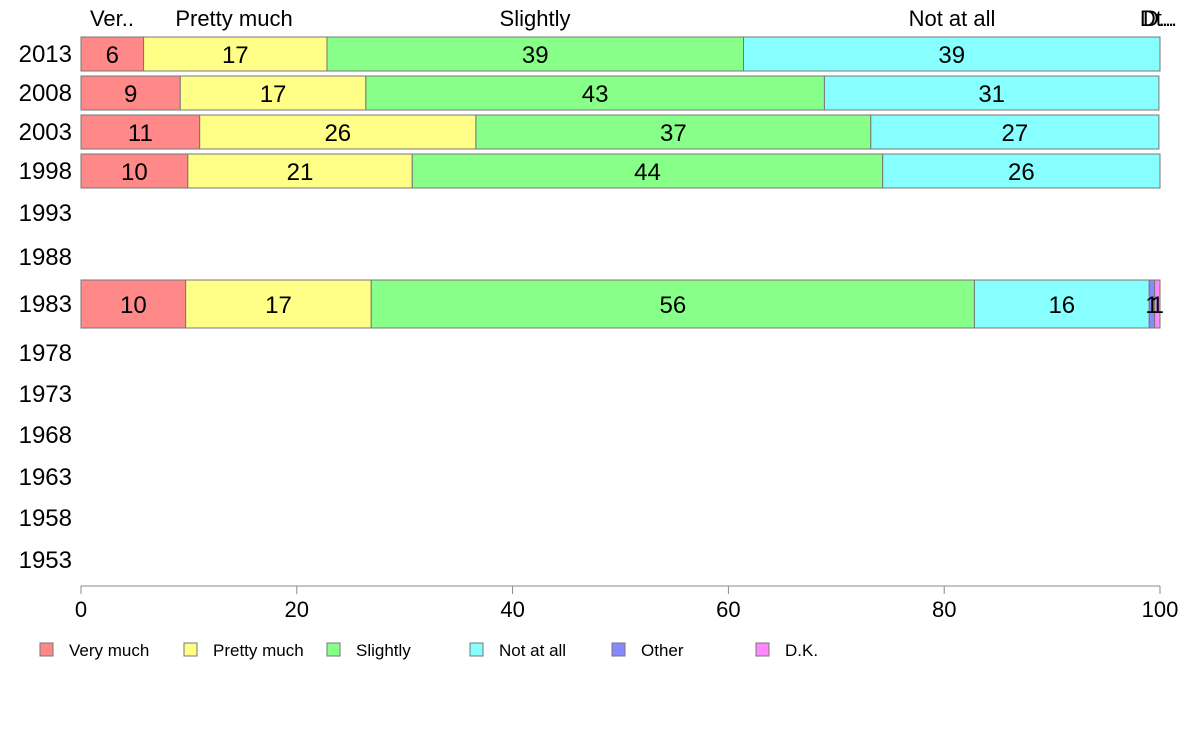 This screenshot has width=1188, height=736. Describe the element at coordinates (45, 394) in the screenshot. I see `y-tick-label: 1973` at that location.